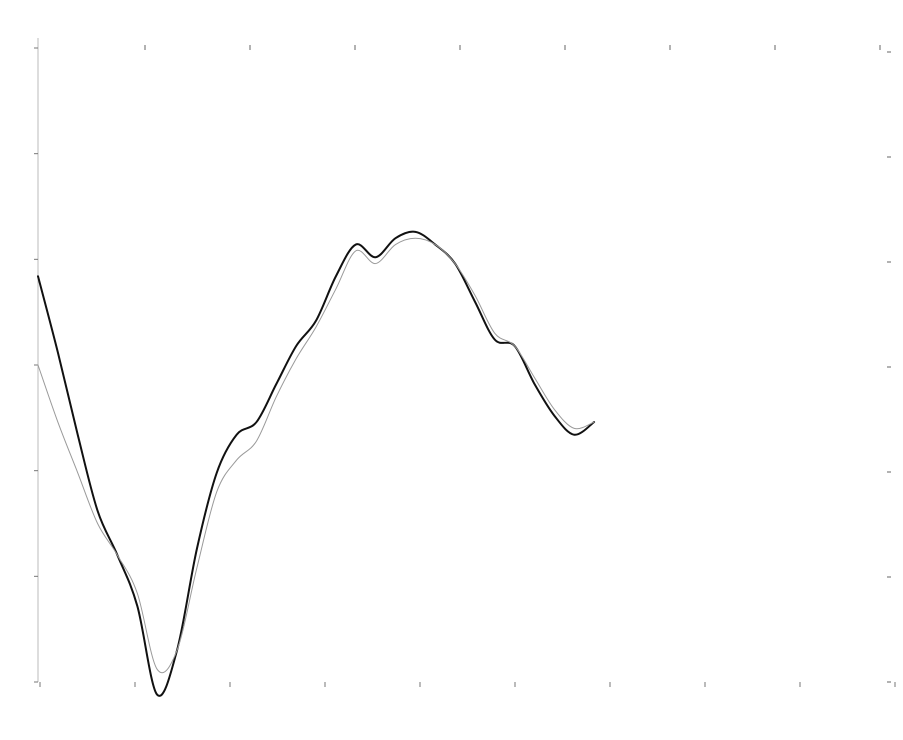 The image size is (903, 740). Describe the element at coordinates (889, 367) in the screenshot. I see `right-axis-ticks` at that location.